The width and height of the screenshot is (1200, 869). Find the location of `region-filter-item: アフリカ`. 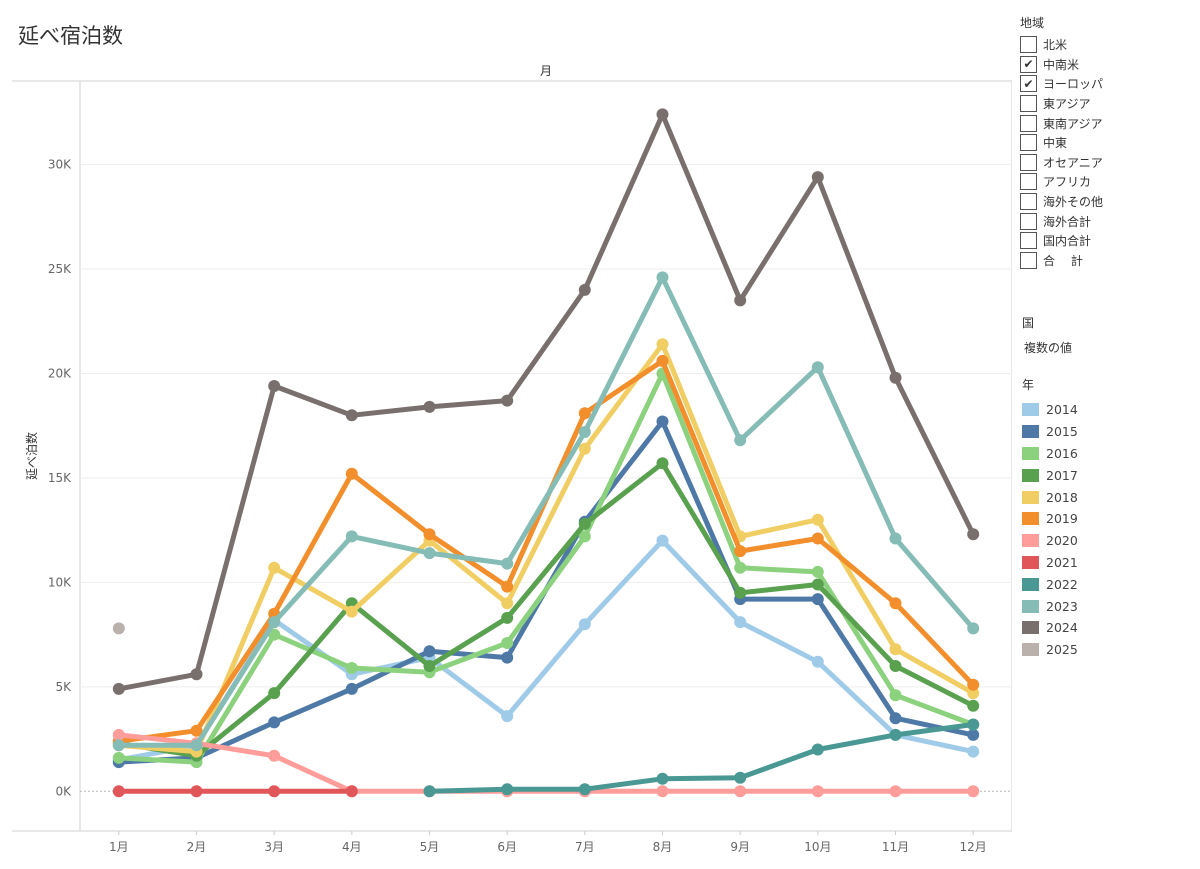

region-filter-item: アフリカ is located at coordinates (1107, 182).